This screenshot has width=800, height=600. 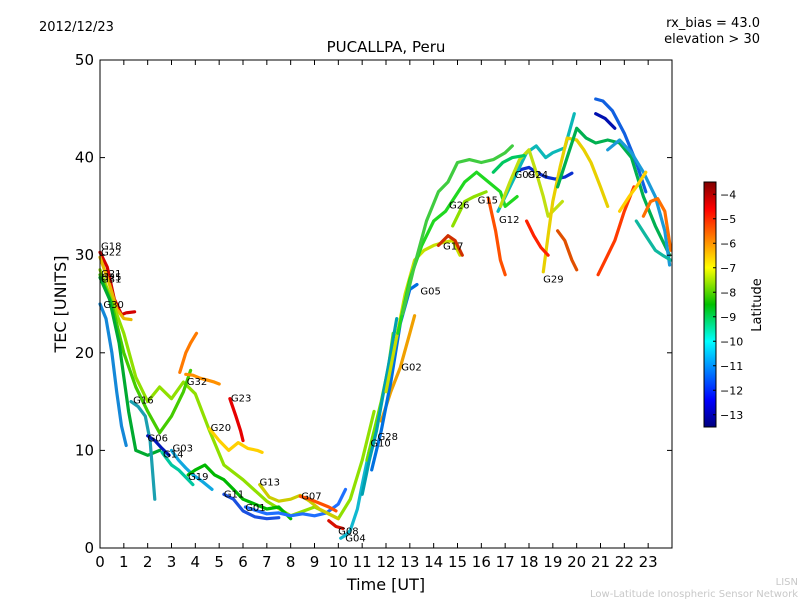 I want to click on satellite-label-g31: G31, so click(x=111, y=280).